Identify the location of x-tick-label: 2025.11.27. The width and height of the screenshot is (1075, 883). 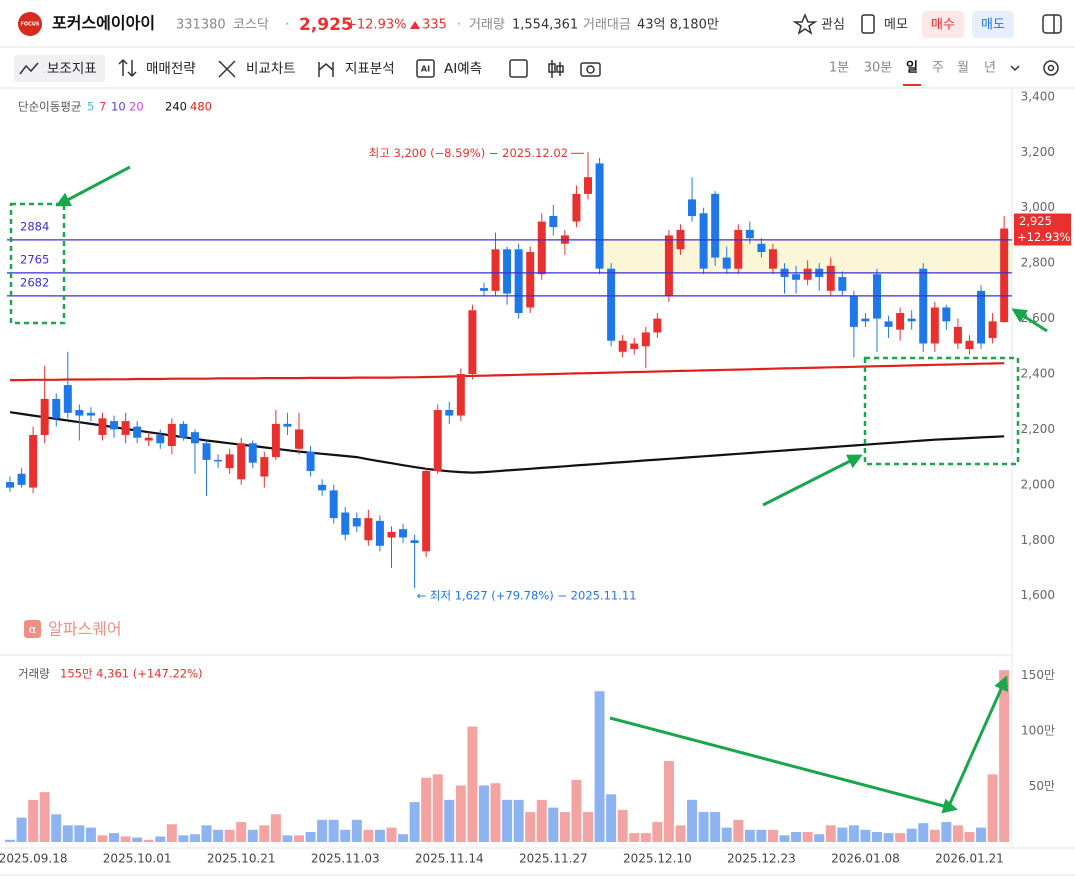
(553, 859).